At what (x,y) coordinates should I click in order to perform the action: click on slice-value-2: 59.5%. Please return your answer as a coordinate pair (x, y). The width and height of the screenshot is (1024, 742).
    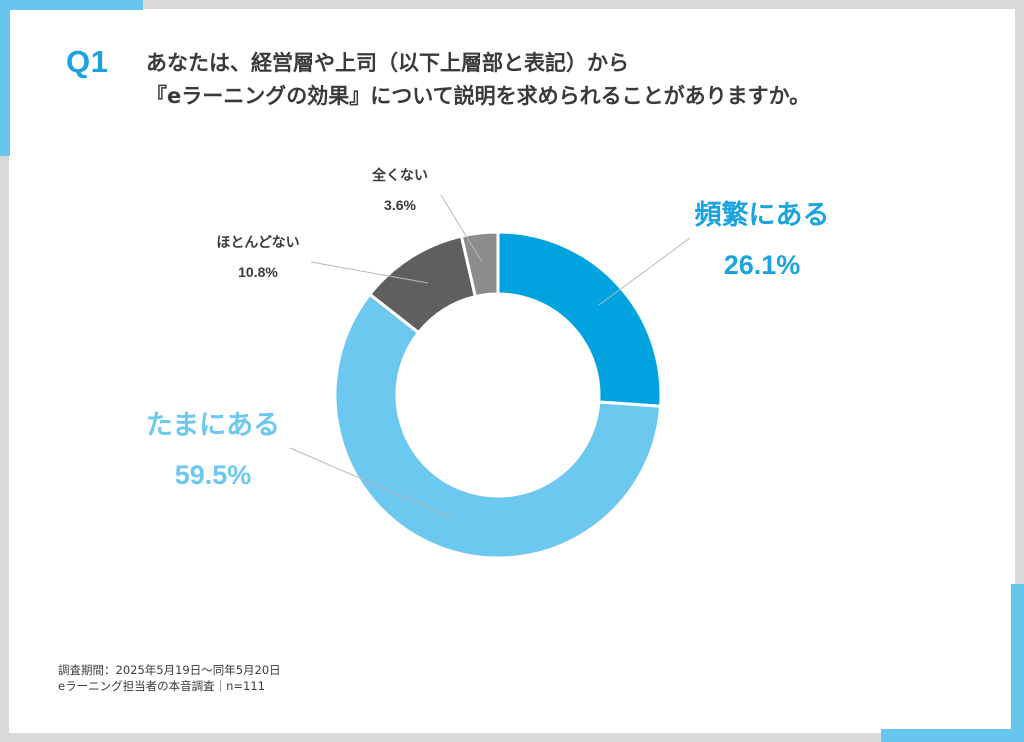
    Looking at the image, I should click on (213, 475).